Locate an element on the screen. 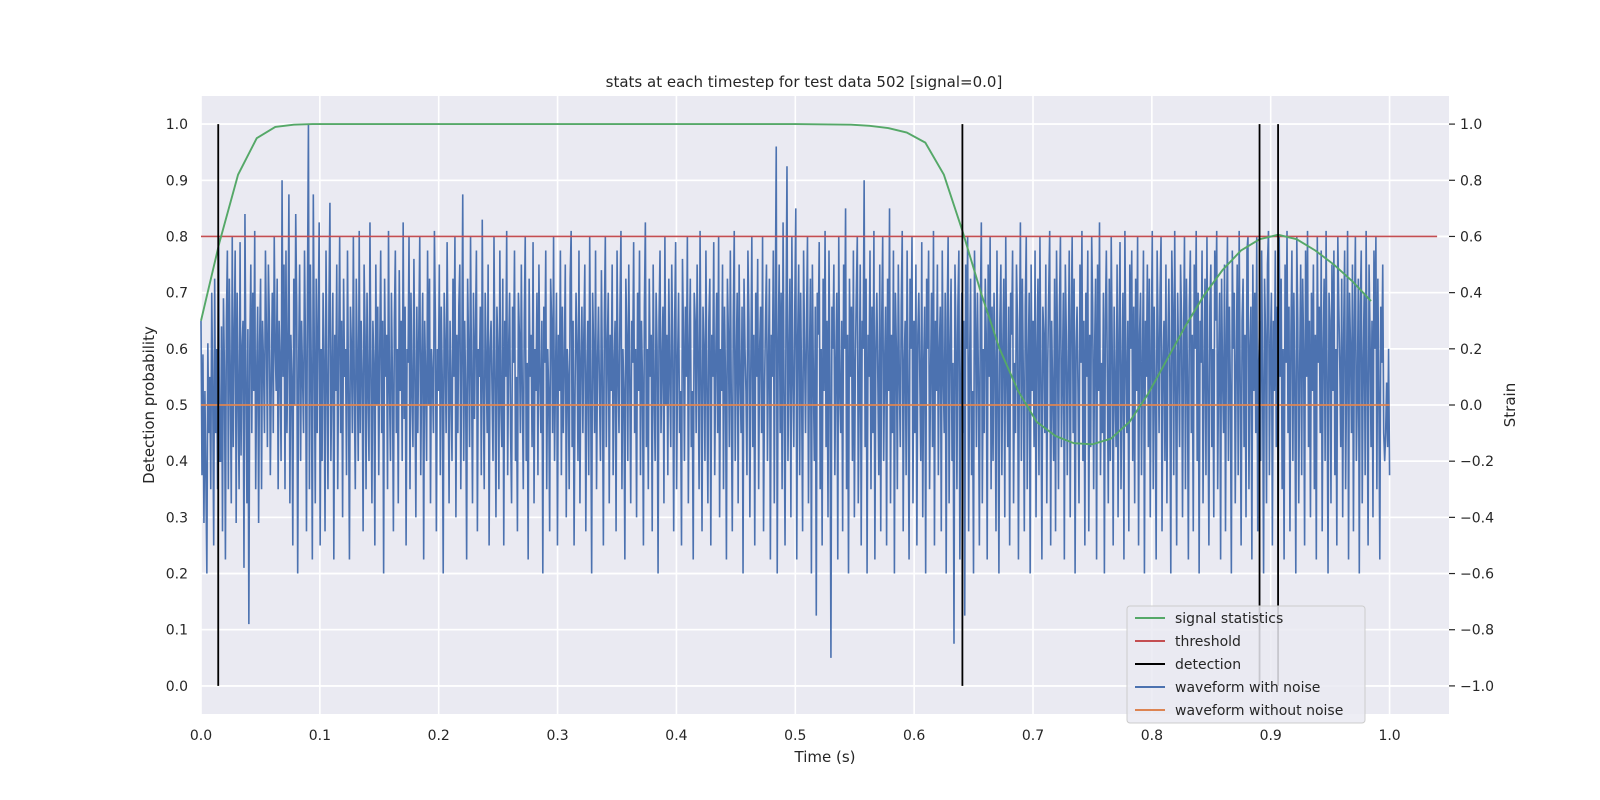  legend-label: waveform without noise is located at coordinates (1259, 711).